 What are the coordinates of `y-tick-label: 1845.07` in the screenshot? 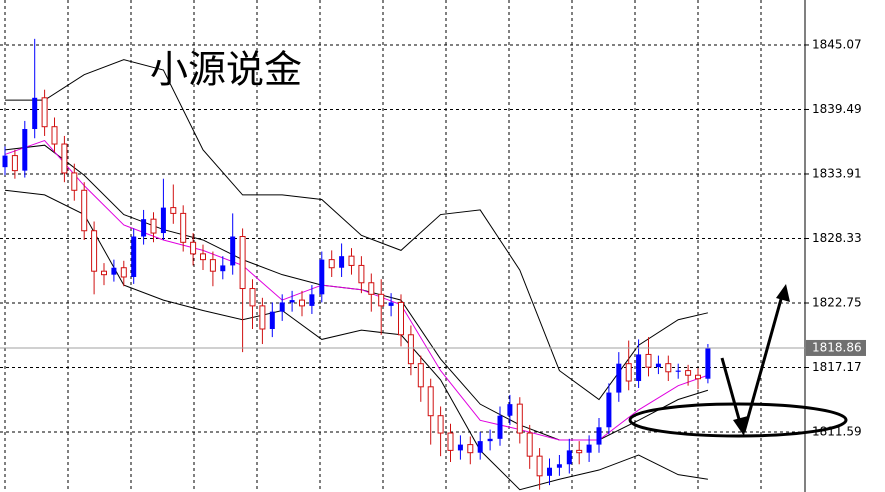 It's located at (837, 44).